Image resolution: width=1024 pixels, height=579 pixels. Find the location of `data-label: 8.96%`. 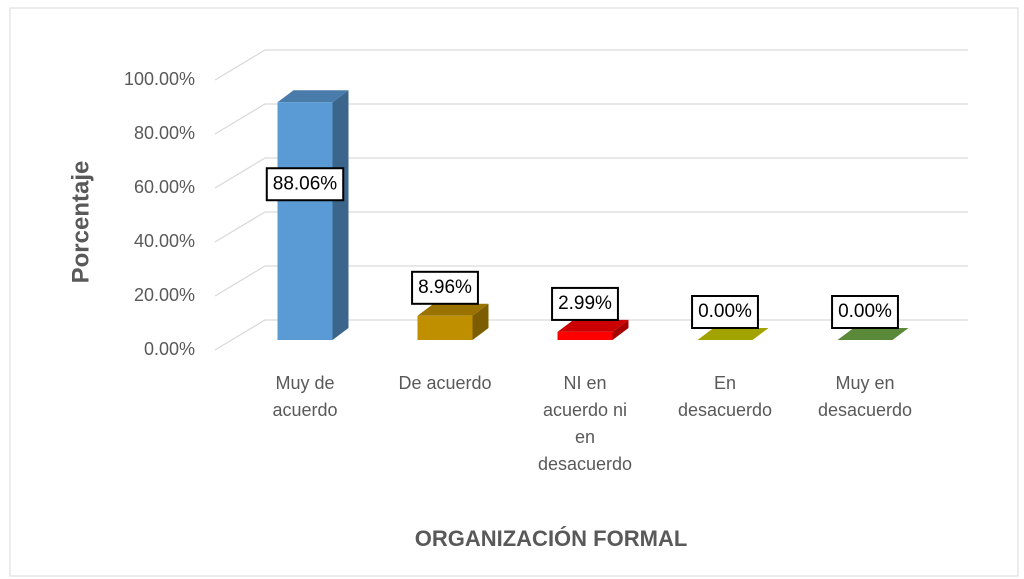

data-label: 8.96% is located at coordinates (445, 287).